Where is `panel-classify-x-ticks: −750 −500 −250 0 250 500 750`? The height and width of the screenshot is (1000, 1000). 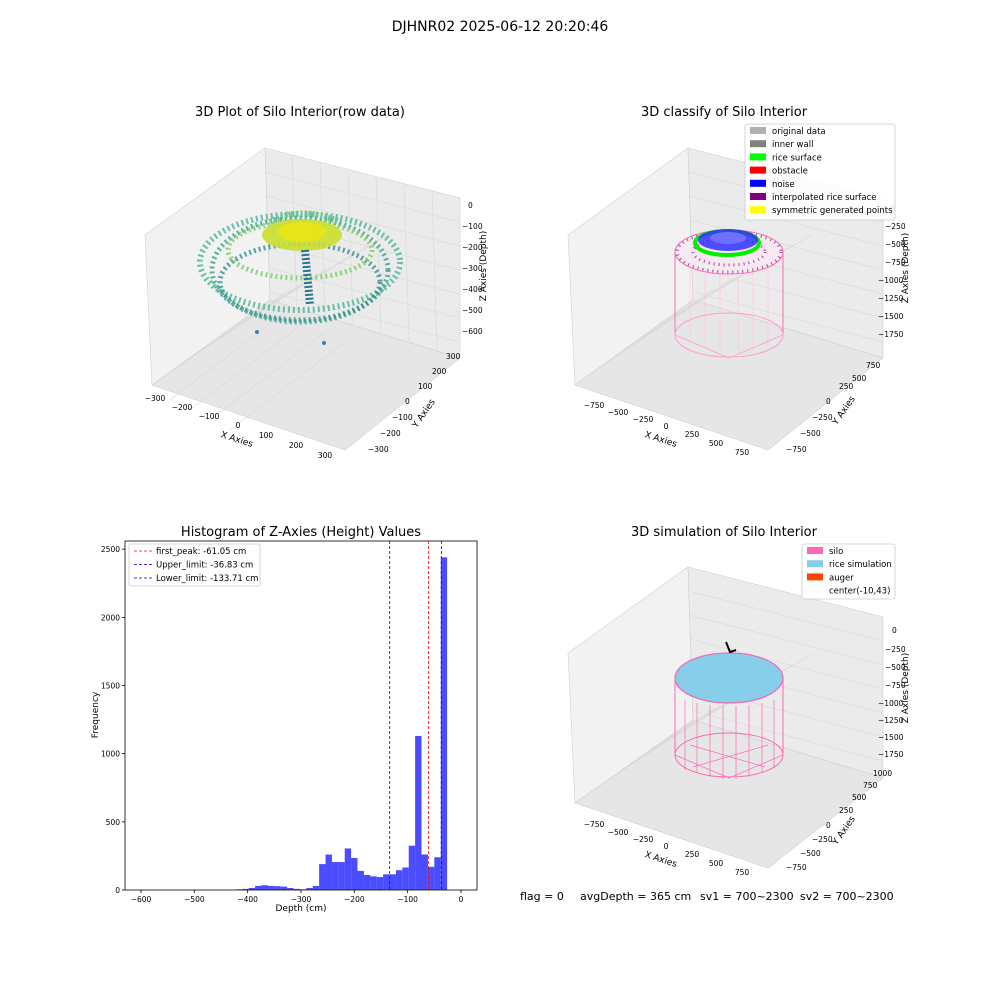 panel-classify-x-ticks: −750 −500 −250 0 250 500 750 is located at coordinates (667, 429).